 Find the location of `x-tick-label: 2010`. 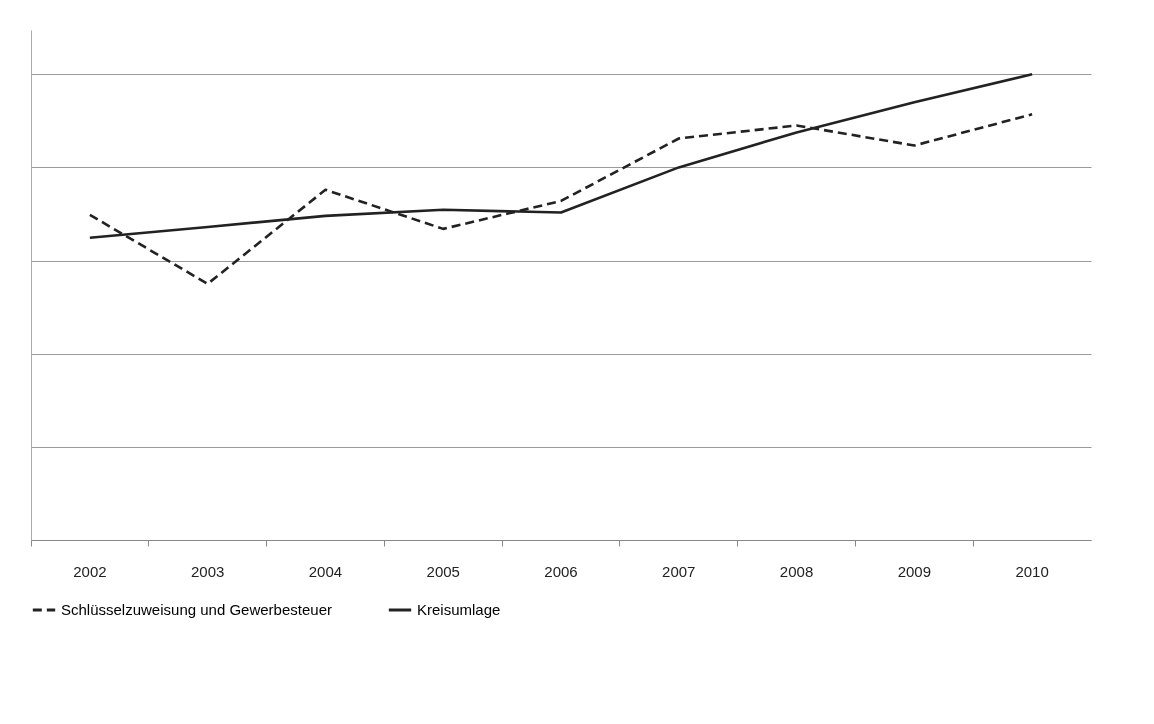

x-tick-label: 2010 is located at coordinates (1032, 571).